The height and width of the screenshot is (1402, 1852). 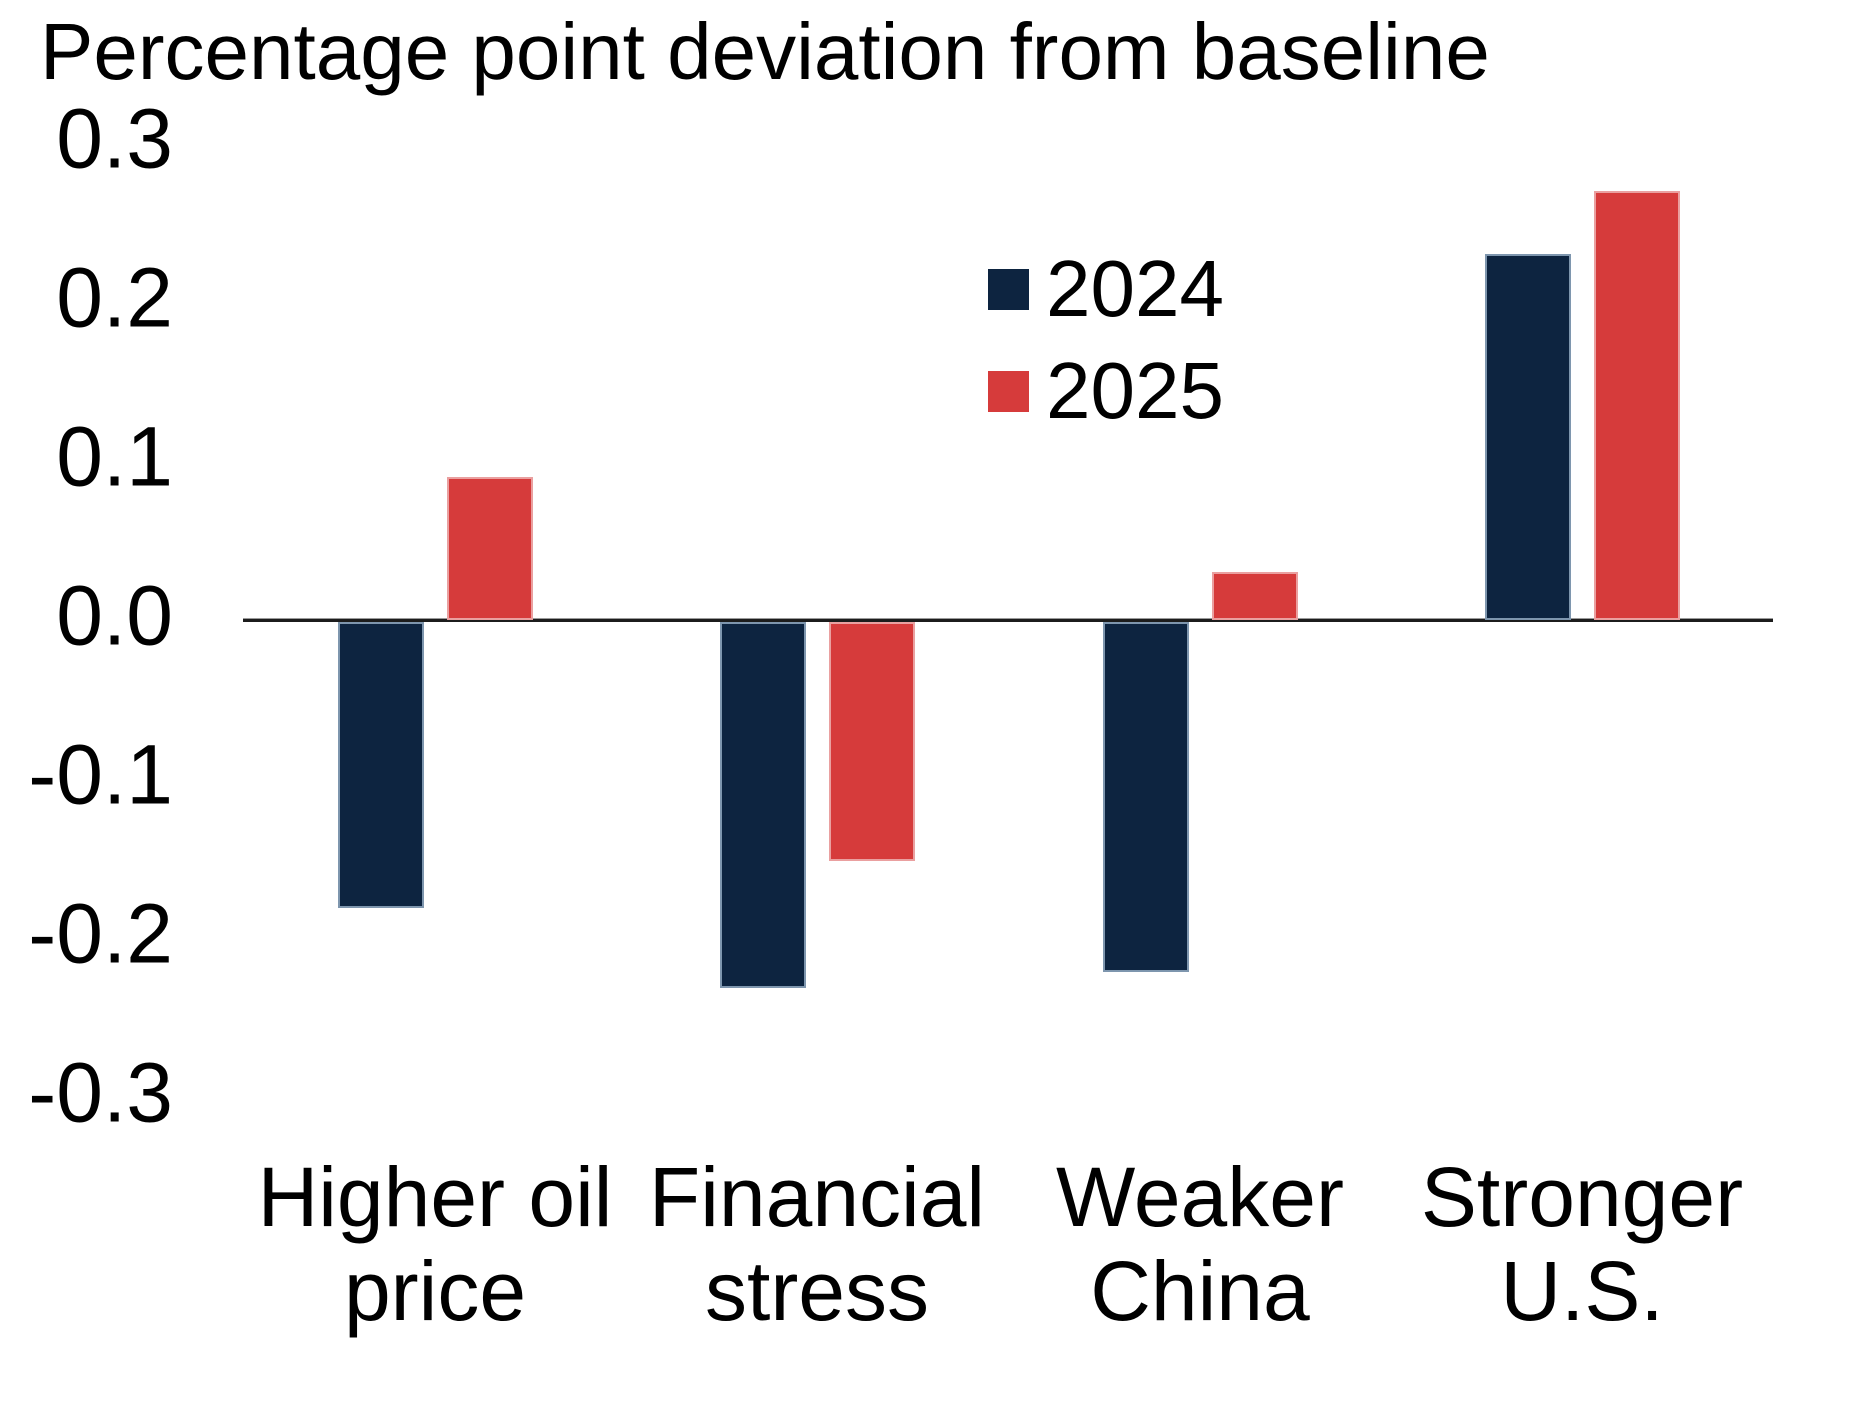 I want to click on y-tick-label-0.1: 0.1, so click(x=114, y=456).